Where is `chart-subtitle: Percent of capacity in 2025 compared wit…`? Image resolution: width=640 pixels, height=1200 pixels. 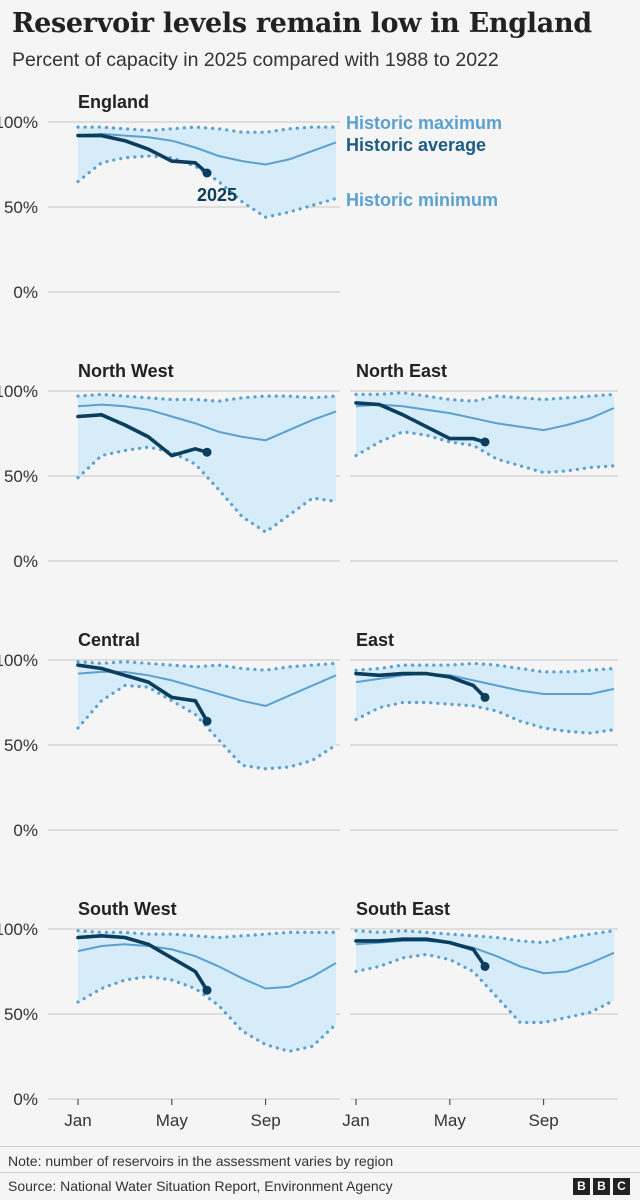 chart-subtitle: Percent of capacity in 2025 compared wit… is located at coordinates (255, 60).